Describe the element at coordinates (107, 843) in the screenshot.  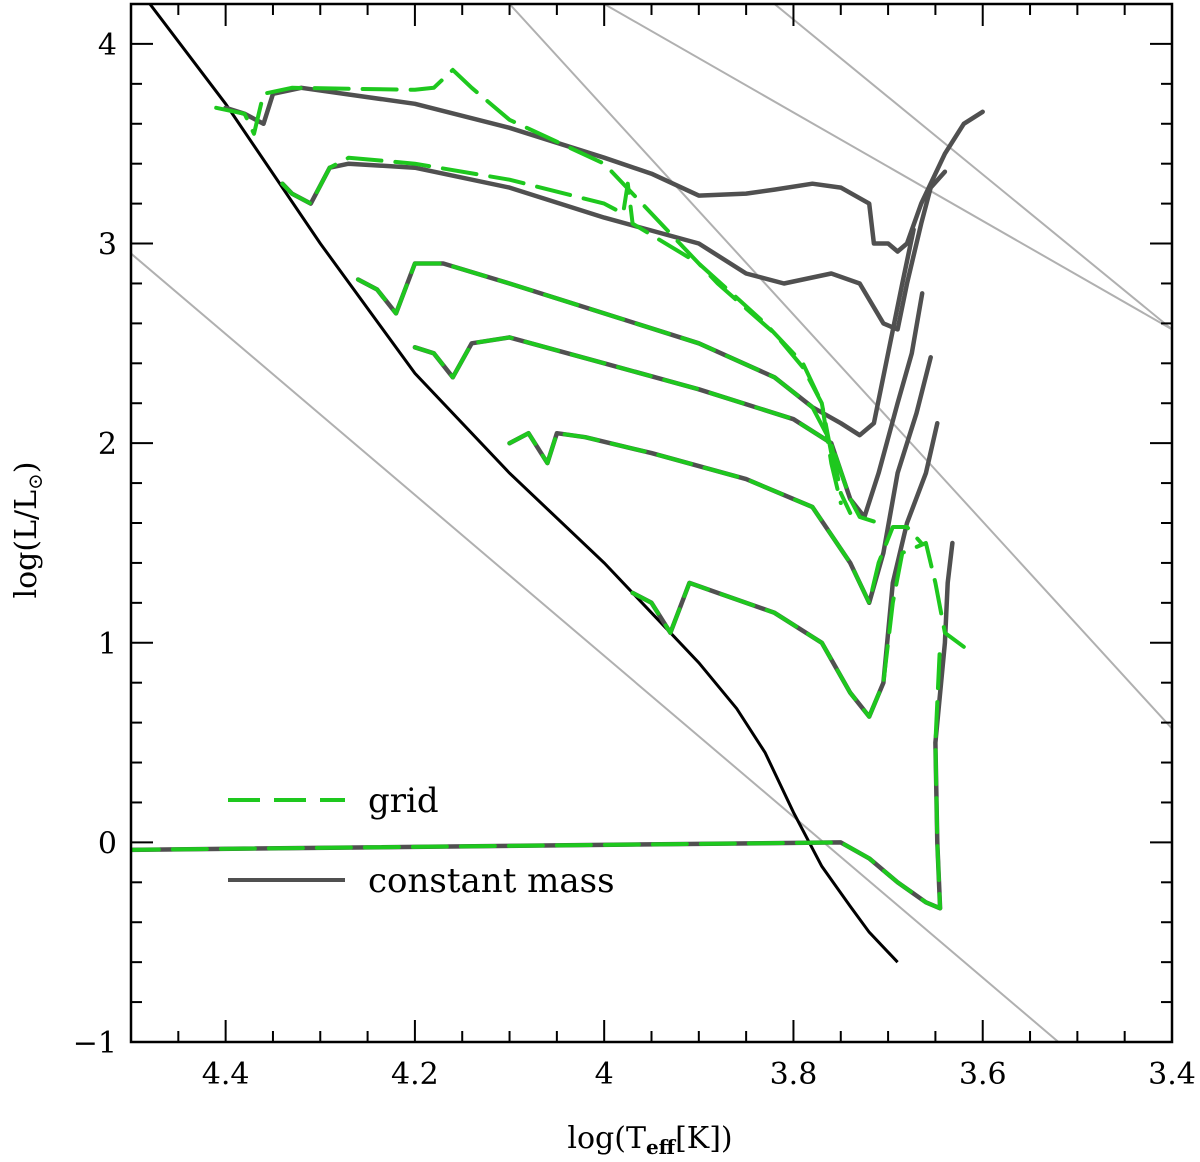
I see `y-tick-label: 0` at that location.